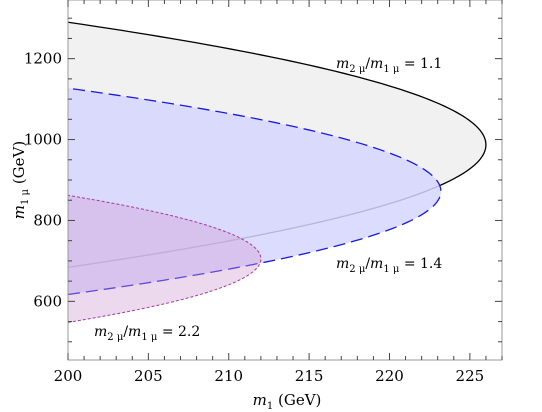 The width and height of the screenshot is (542, 412). What do you see at coordinates (287, 401) in the screenshot?
I see `x-axis-title: m1 (GeV)` at bounding box center [287, 401].